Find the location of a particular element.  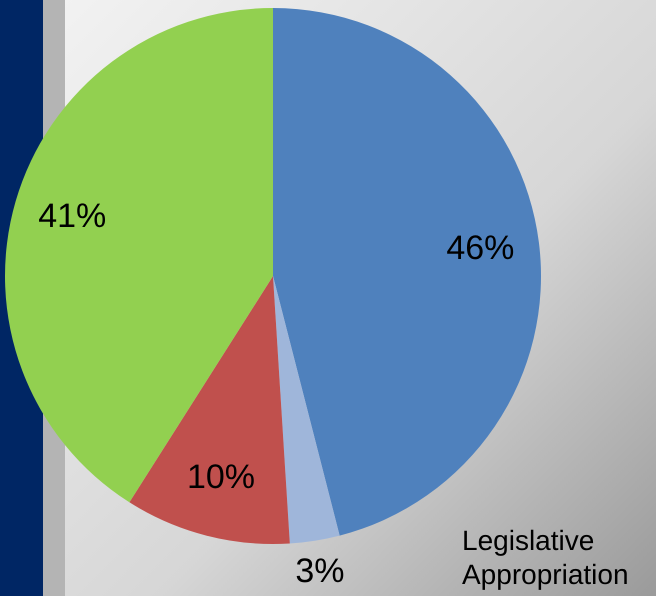

text: Legislative Appropriation is located at coordinates (546, 558).